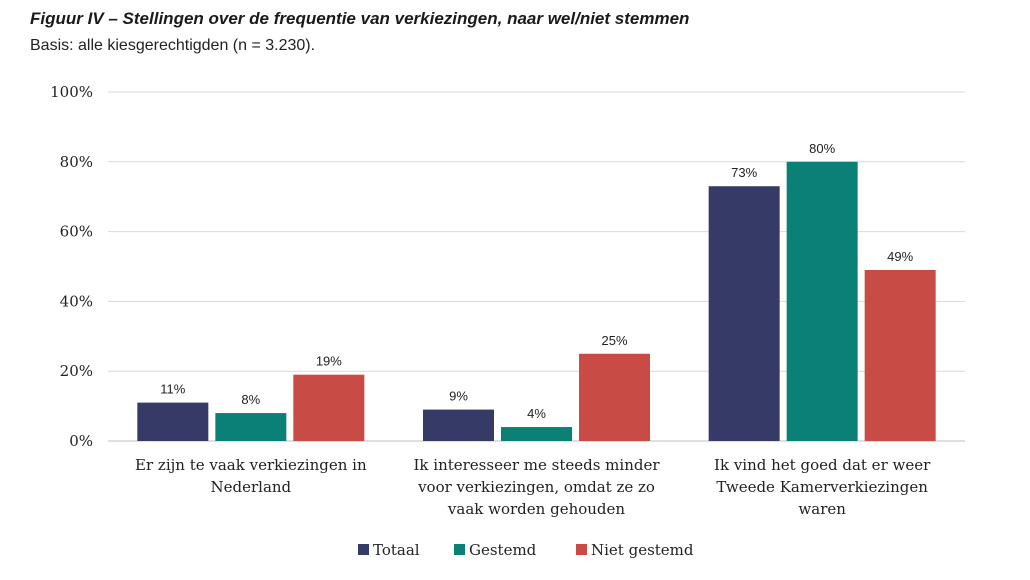 This screenshot has height=580, width=1030. I want to click on data-label: 49%, so click(900, 256).